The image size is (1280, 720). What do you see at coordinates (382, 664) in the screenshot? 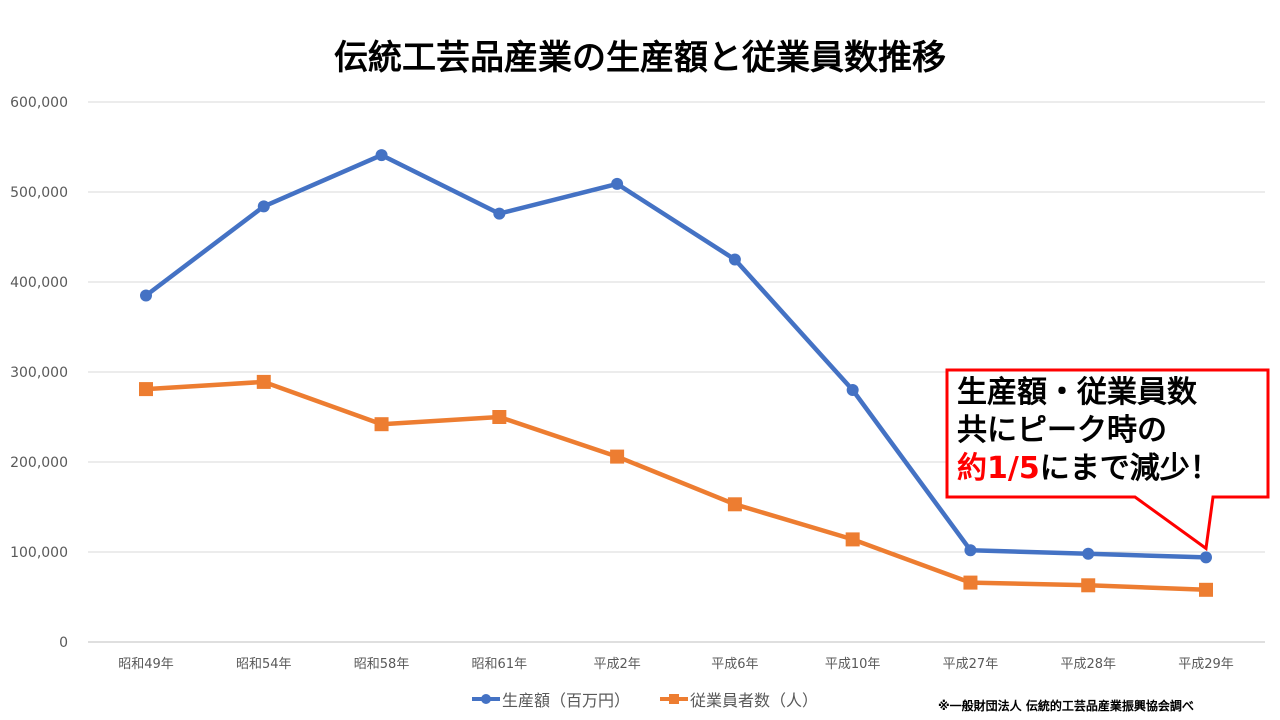
I see `x-tick-label: 昭和58年` at bounding box center [382, 664].